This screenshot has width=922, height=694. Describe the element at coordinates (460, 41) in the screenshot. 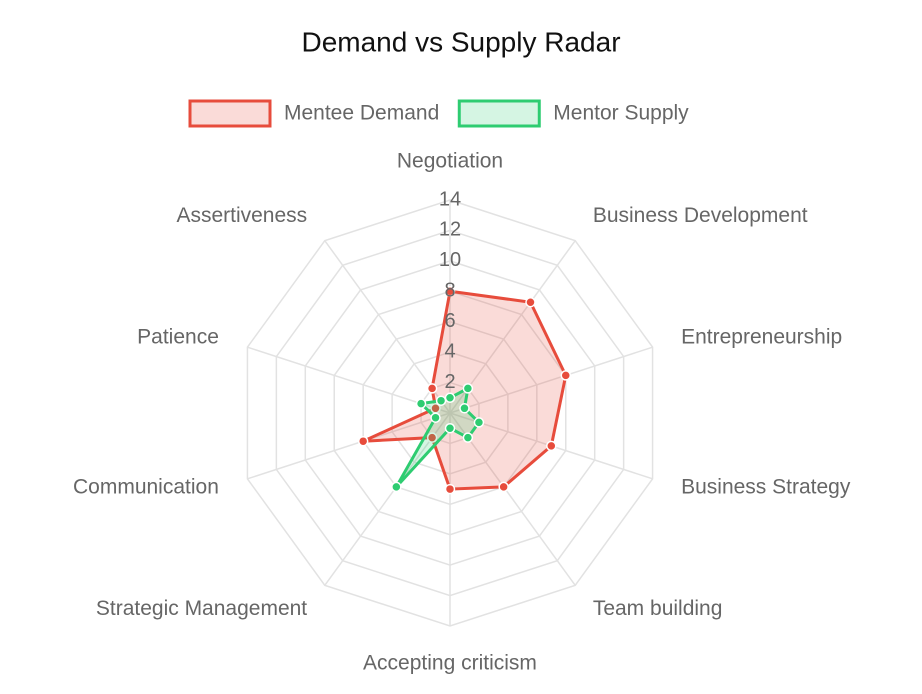

I see `chart-title: Demand vs Supply Radar` at that location.